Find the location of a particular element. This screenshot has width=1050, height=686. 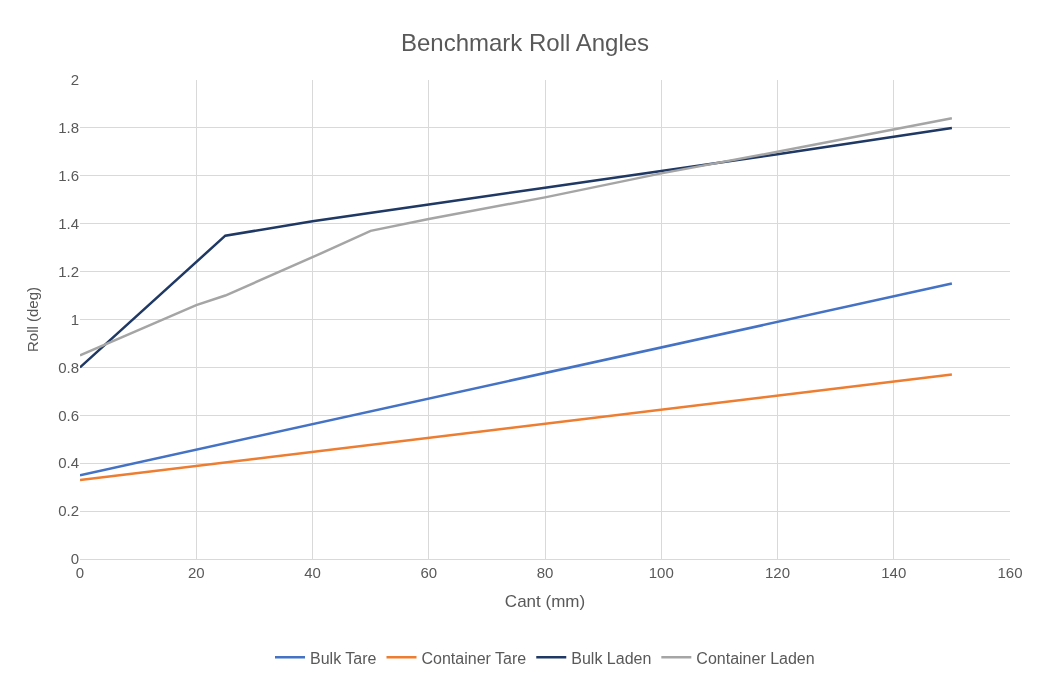

y-tick-label: 0 is located at coordinates (74, 559).